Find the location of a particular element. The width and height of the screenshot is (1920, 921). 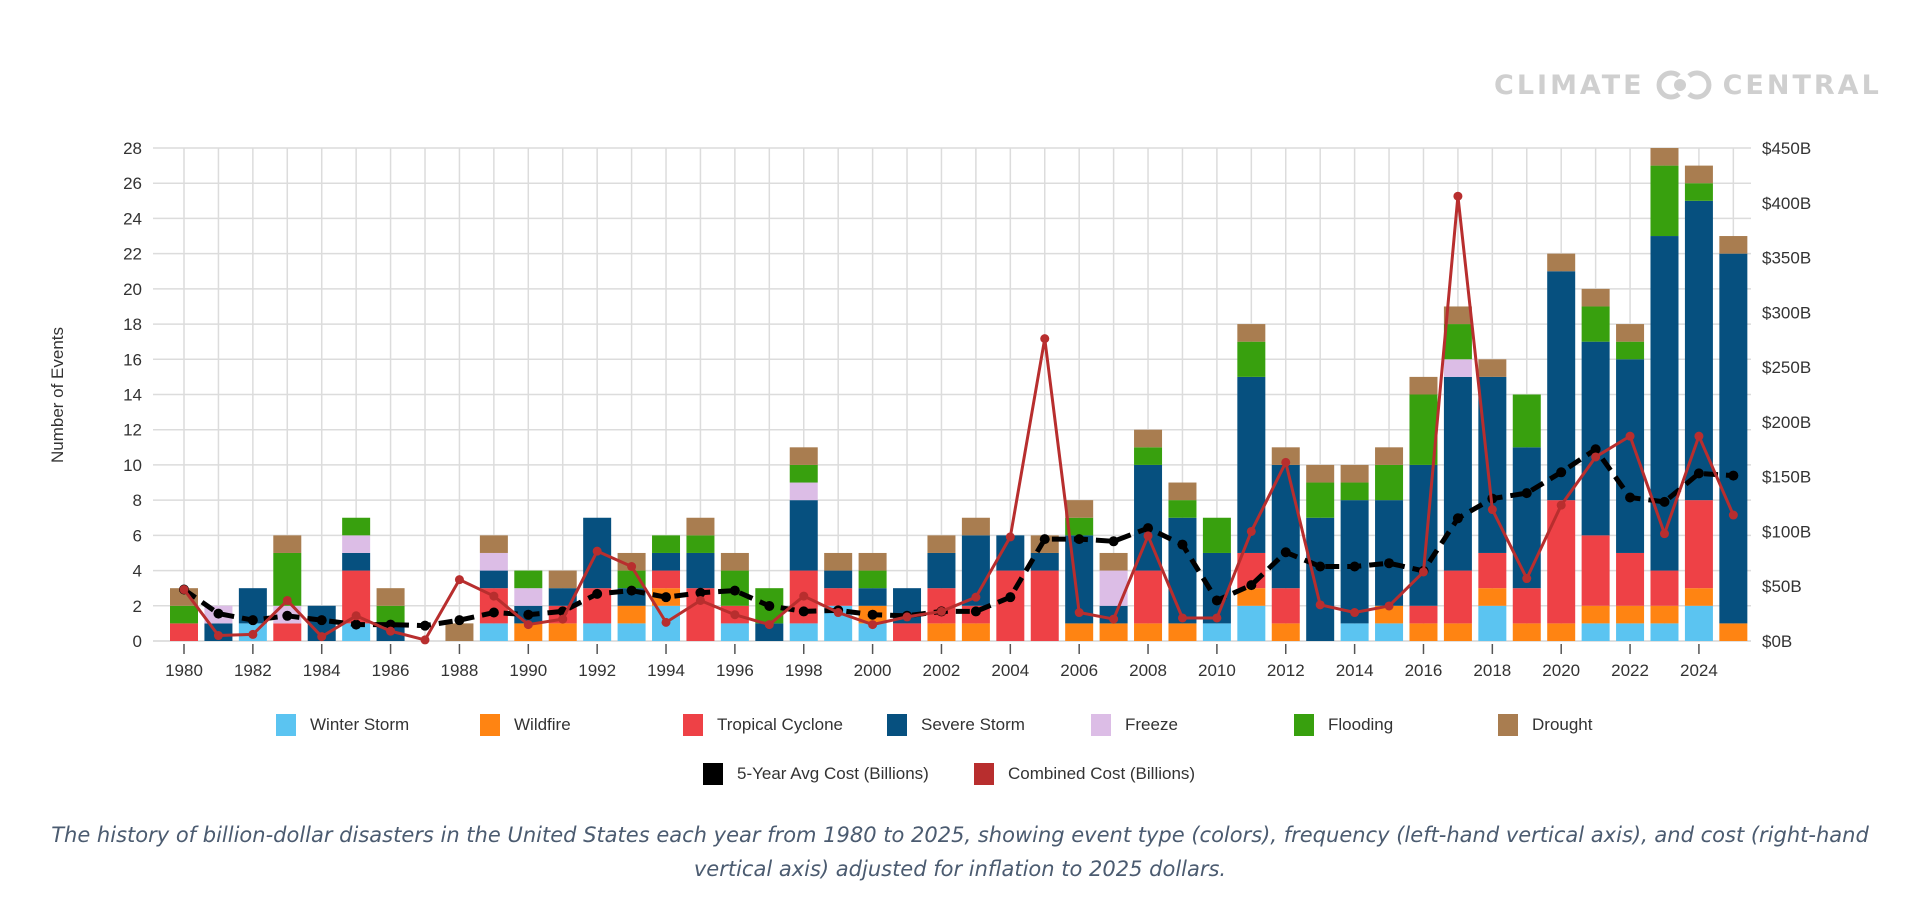

y2-tick-label: $150B is located at coordinates (1786, 477).